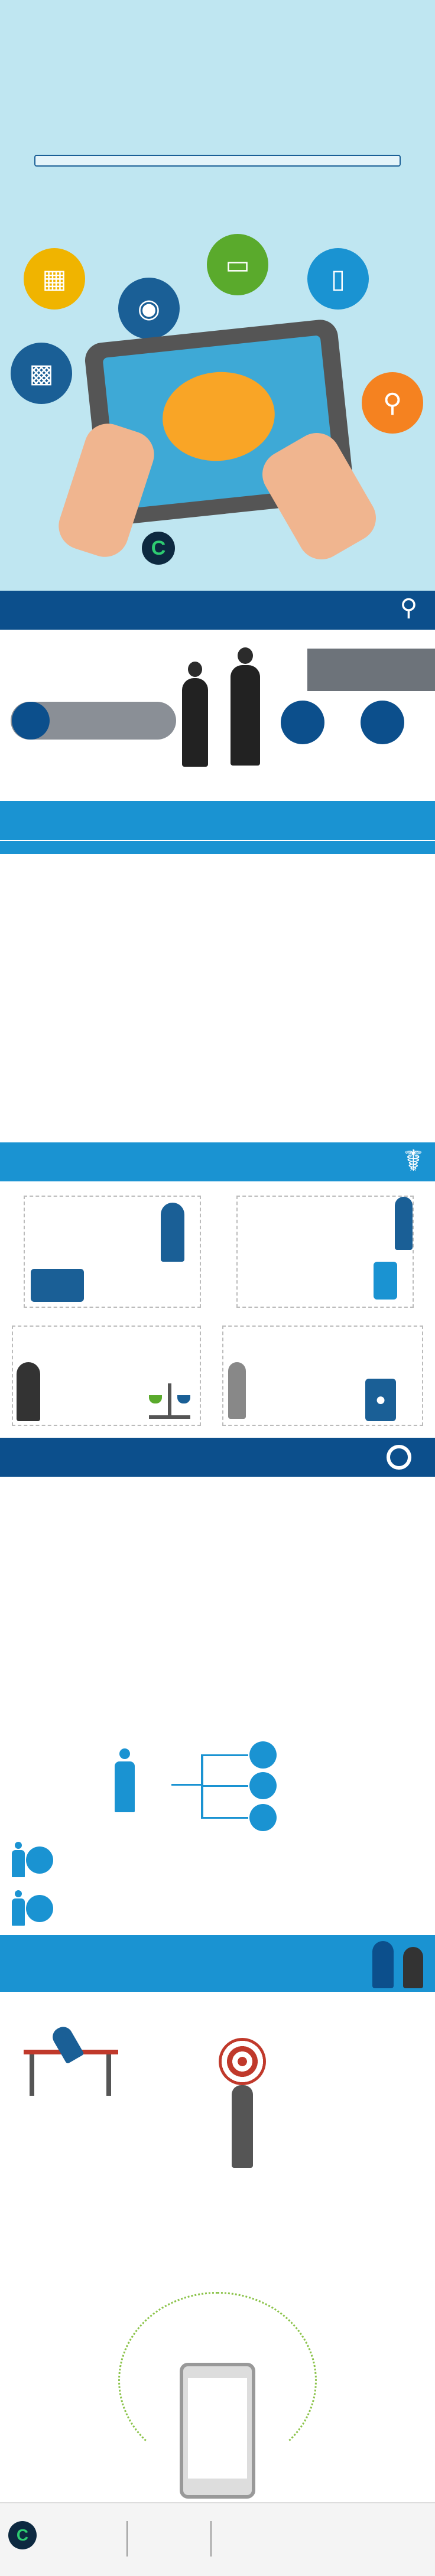  Describe the element at coordinates (218, 2539) in the screenshot. I see `footer: C` at that location.